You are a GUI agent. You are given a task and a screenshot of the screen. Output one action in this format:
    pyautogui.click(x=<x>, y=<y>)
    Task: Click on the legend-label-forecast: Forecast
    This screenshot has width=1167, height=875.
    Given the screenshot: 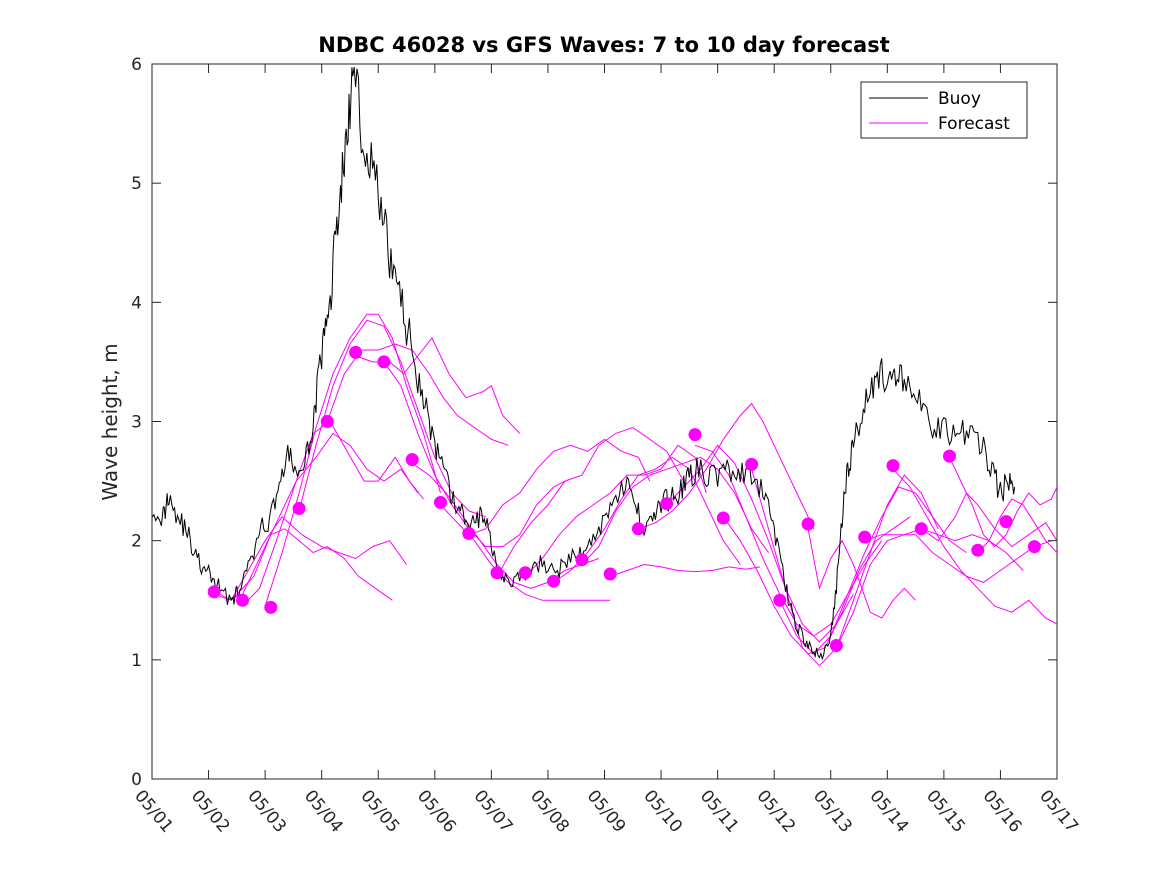 What is the action you would take?
    pyautogui.click(x=974, y=124)
    